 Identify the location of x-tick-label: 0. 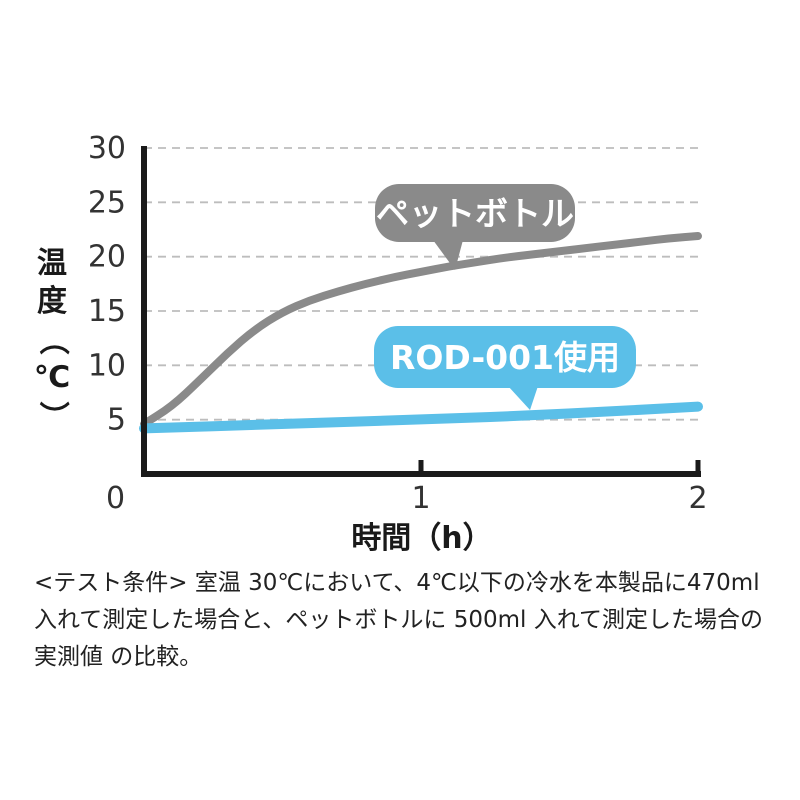
(115, 498).